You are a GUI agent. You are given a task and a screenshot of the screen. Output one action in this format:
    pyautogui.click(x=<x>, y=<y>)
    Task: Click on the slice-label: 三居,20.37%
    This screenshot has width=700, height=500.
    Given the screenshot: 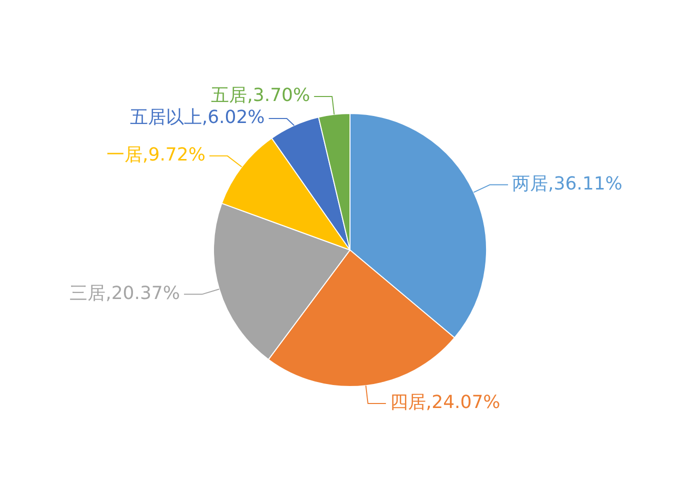 What is the action you would take?
    pyautogui.click(x=125, y=293)
    